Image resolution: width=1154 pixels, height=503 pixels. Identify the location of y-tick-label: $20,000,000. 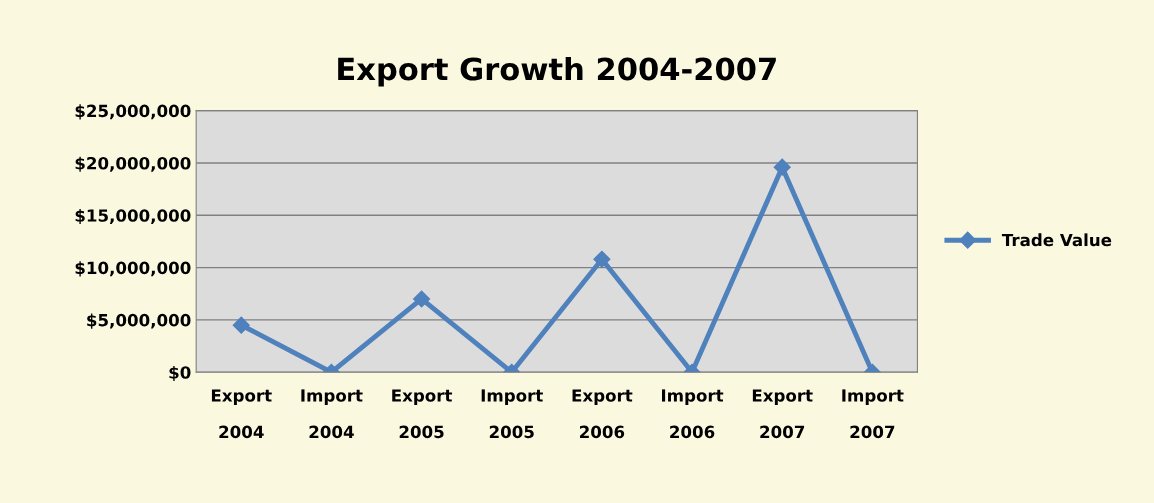
(133, 164).